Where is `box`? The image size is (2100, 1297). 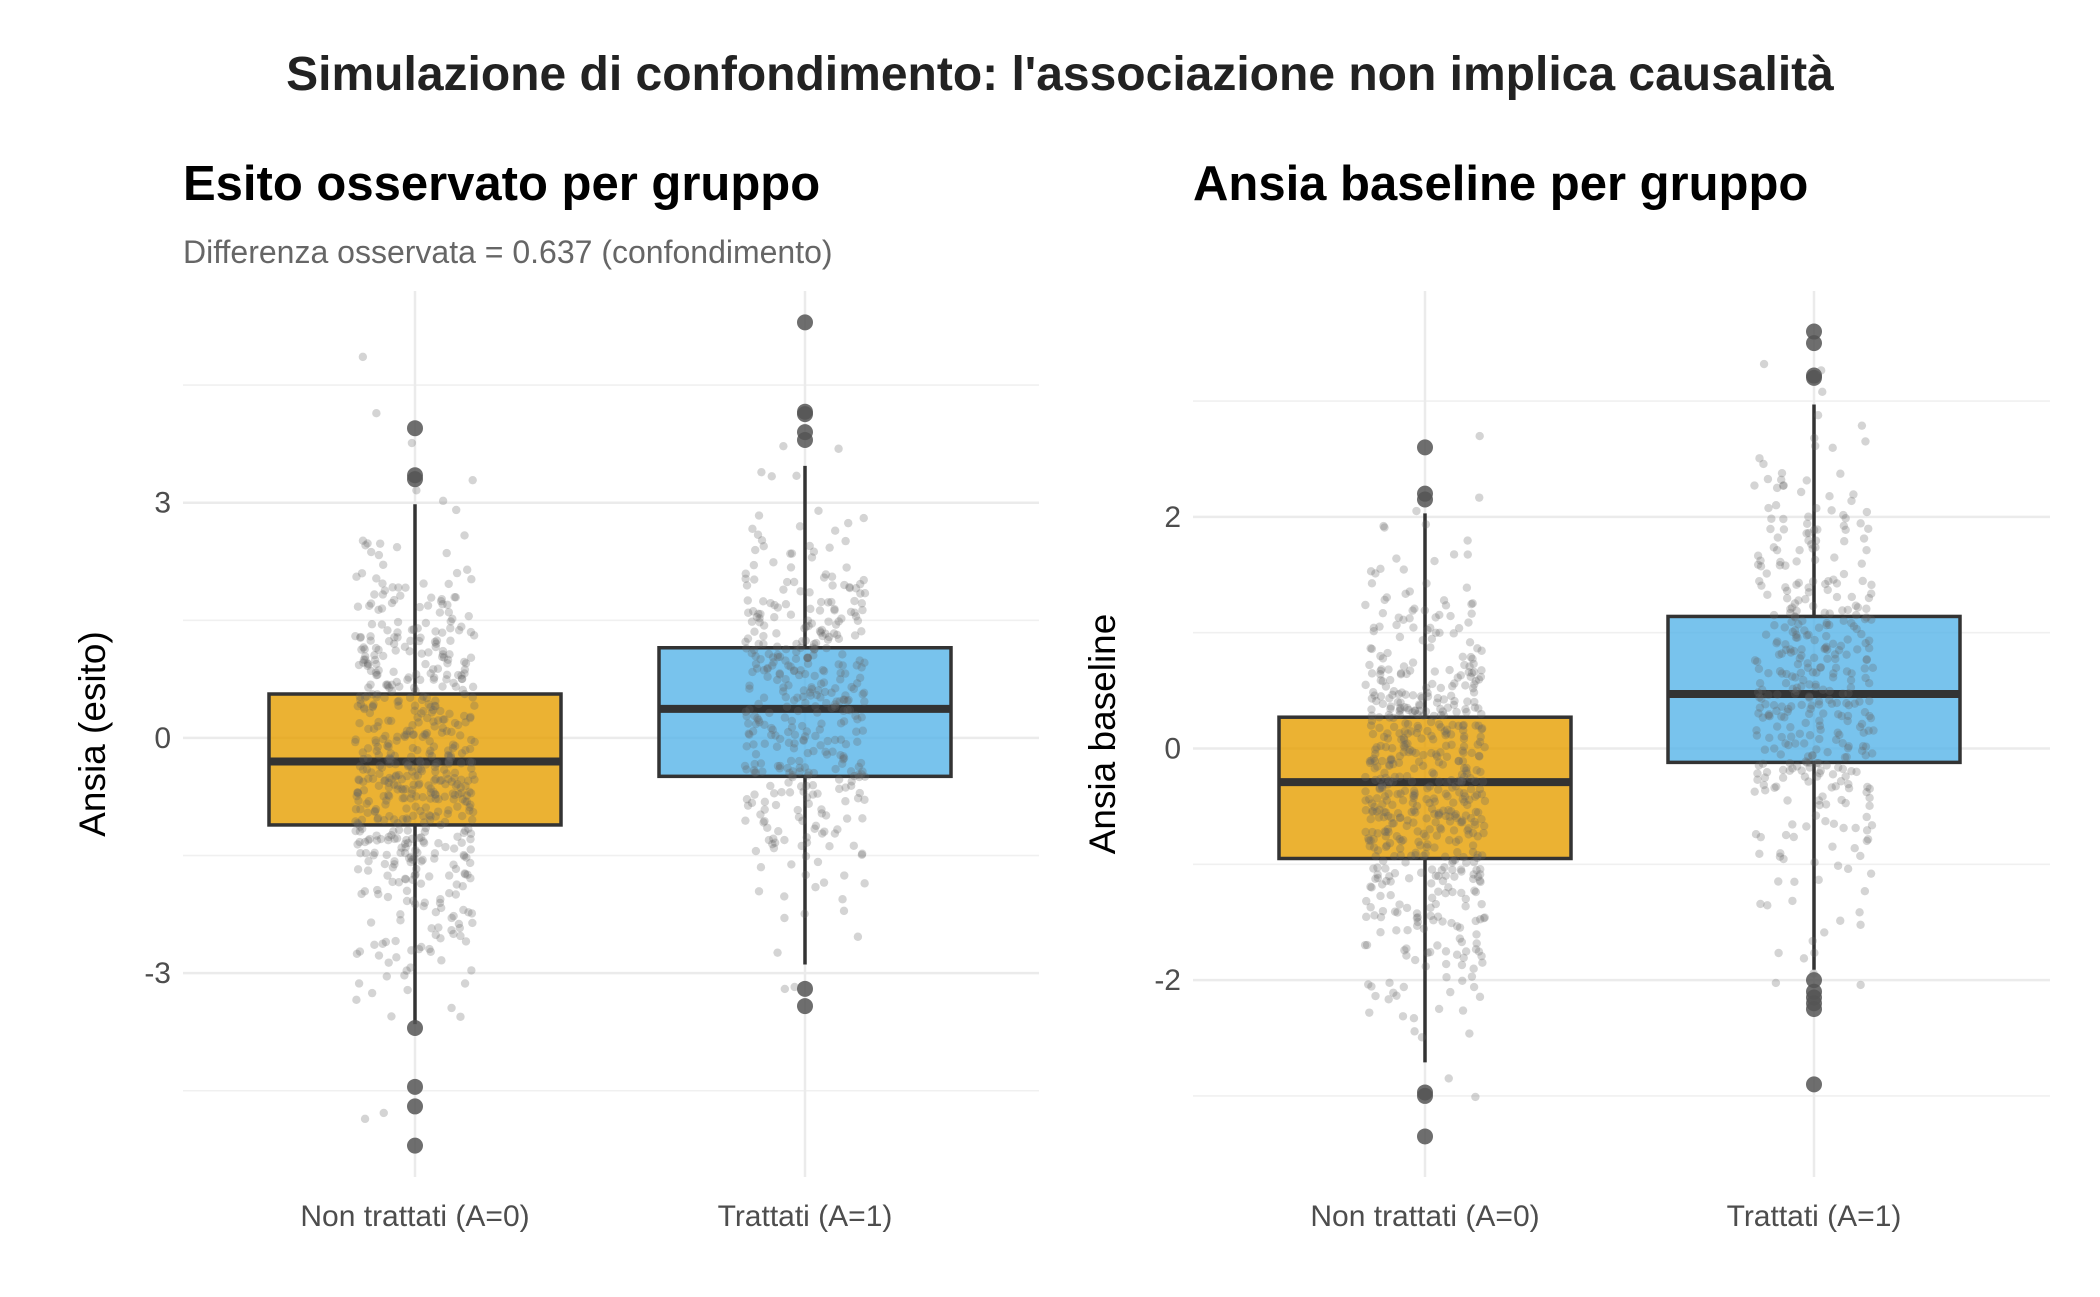
box is located at coordinates (1814, 689).